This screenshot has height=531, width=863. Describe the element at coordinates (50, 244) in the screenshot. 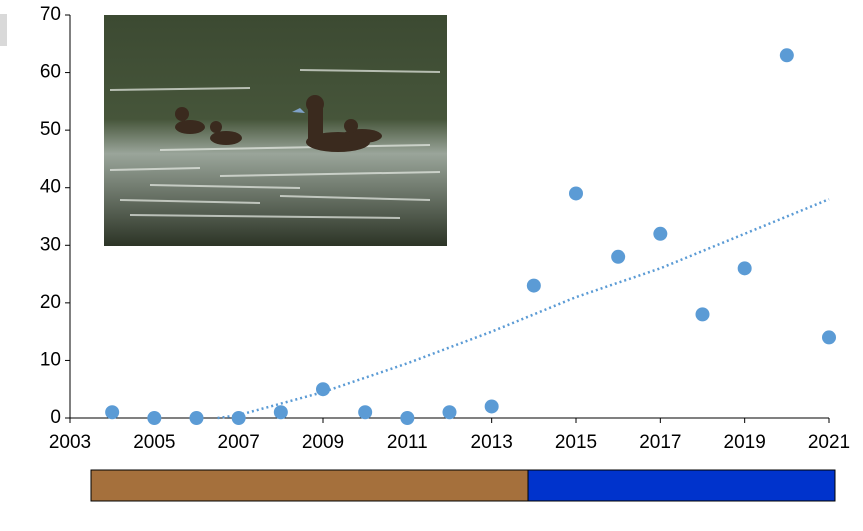

I see `y-tick-label: 30` at that location.